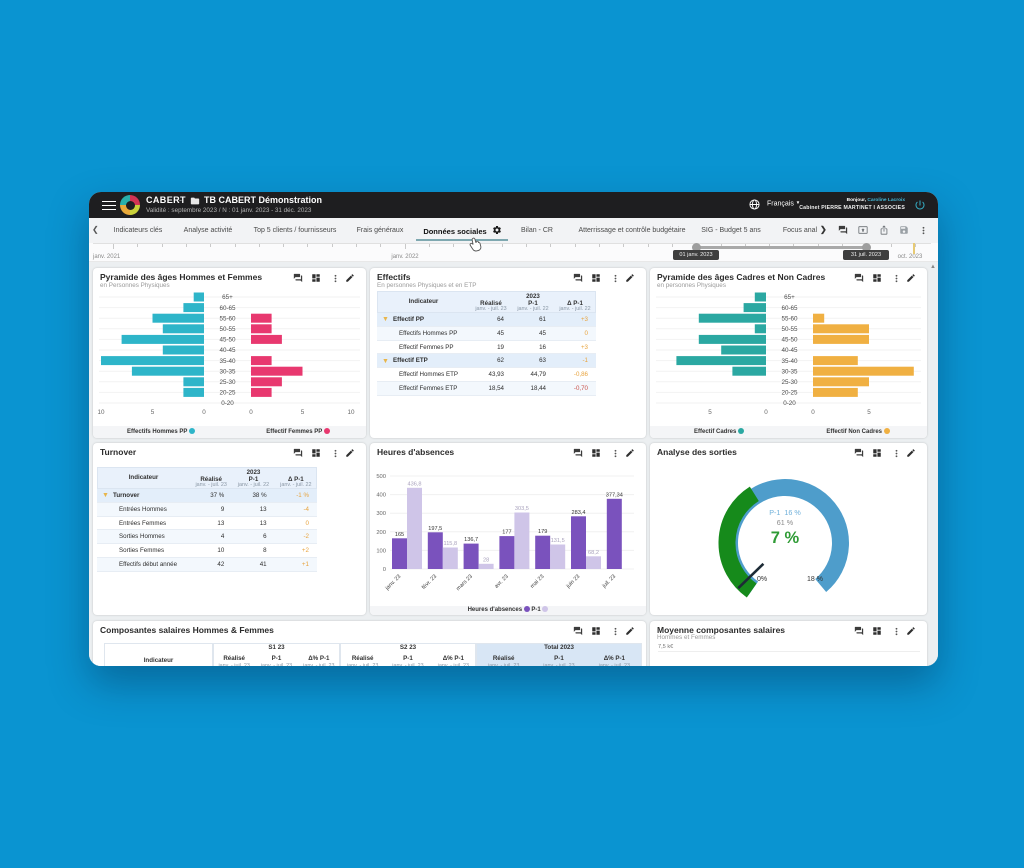 This screenshot has height=868, width=1024. What do you see at coordinates (542, 532) in the screenshot?
I see `svg-text: 179` at bounding box center [542, 532].